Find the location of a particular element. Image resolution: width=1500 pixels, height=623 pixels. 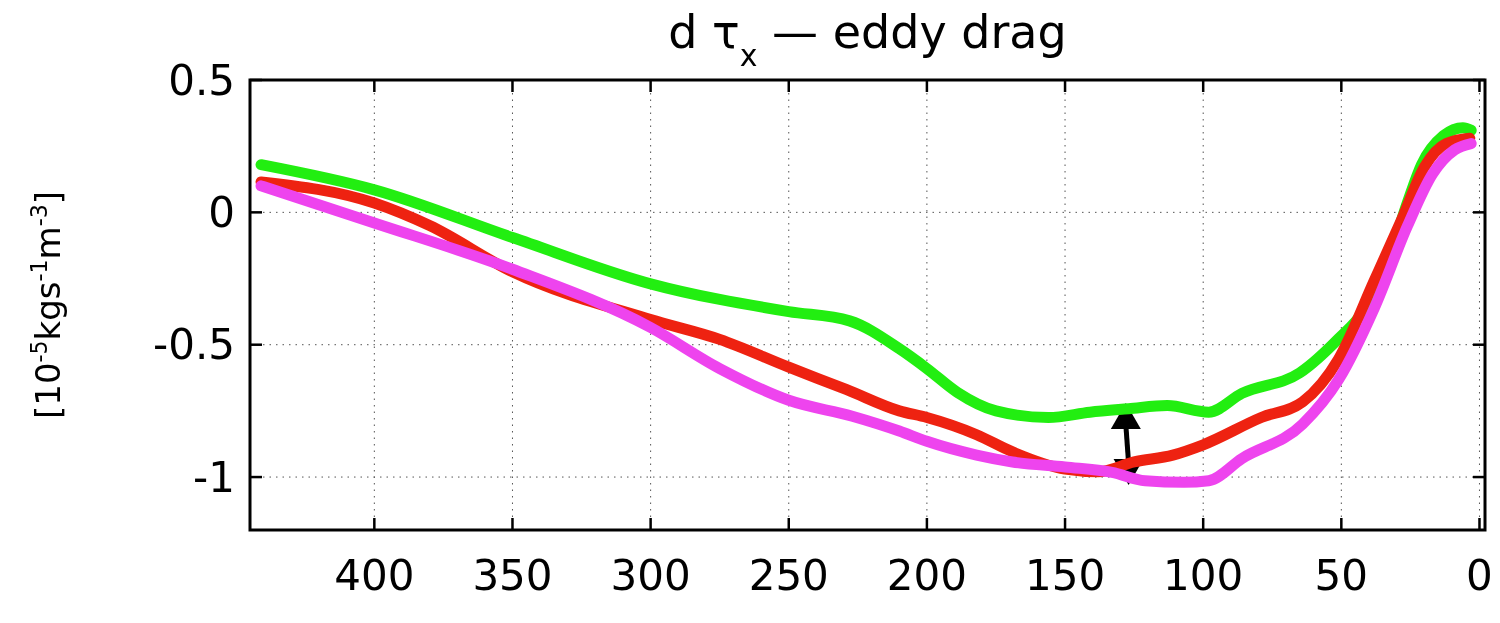

x-tick-label: 400 is located at coordinates (374, 575).